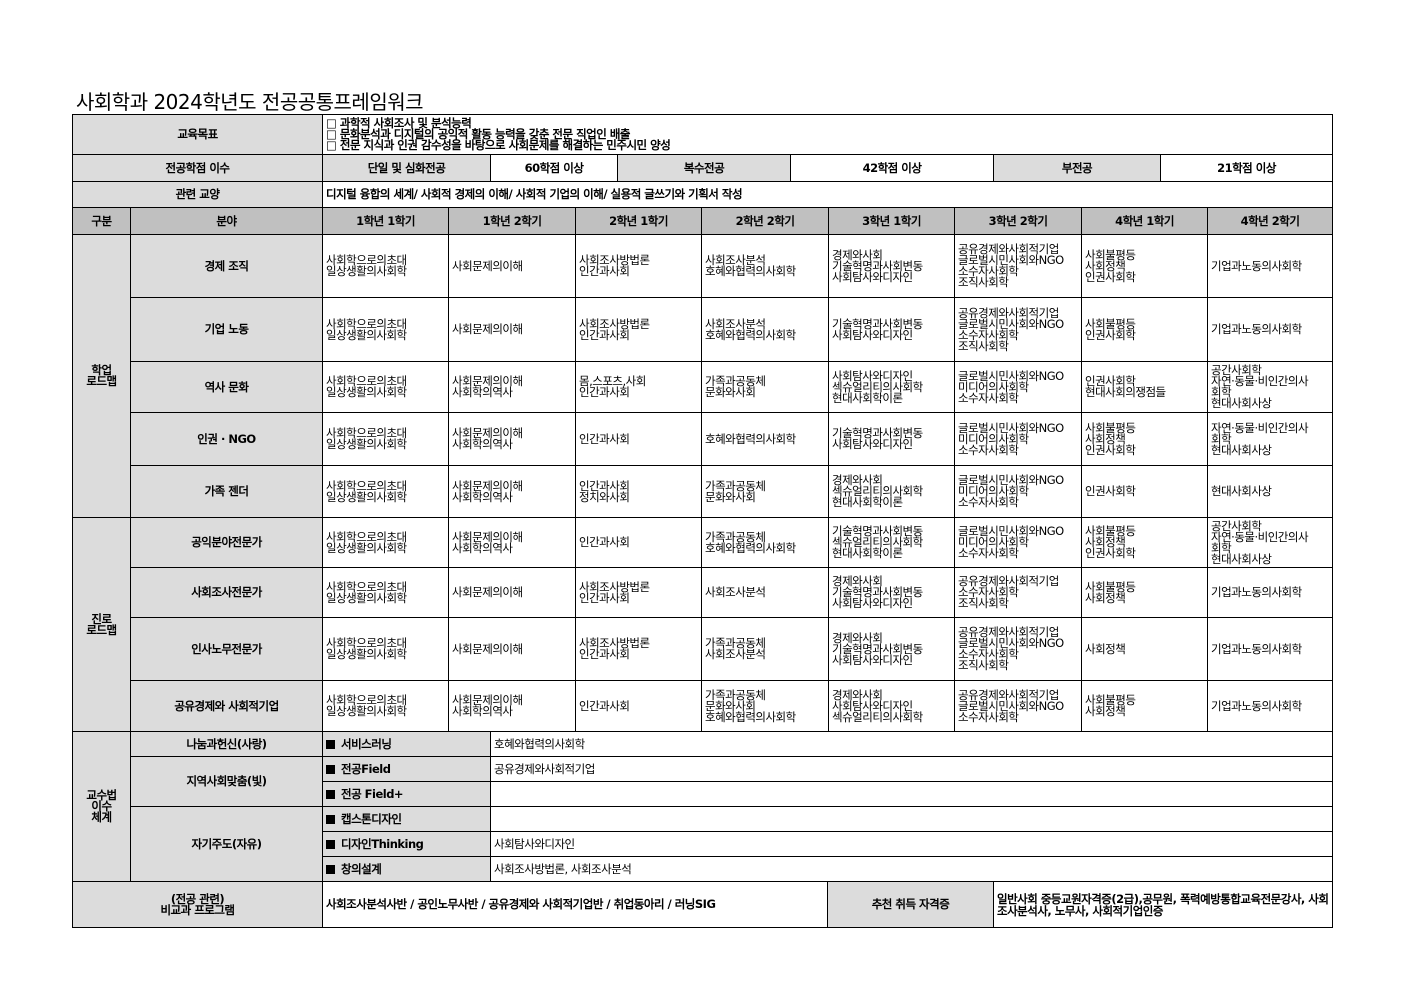 Image resolution: width=1403 pixels, height=992 pixels. I want to click on course-cell: 사회탐사와디자인 섹슈얼리티의사회학 현대사회학이론, so click(891, 387).